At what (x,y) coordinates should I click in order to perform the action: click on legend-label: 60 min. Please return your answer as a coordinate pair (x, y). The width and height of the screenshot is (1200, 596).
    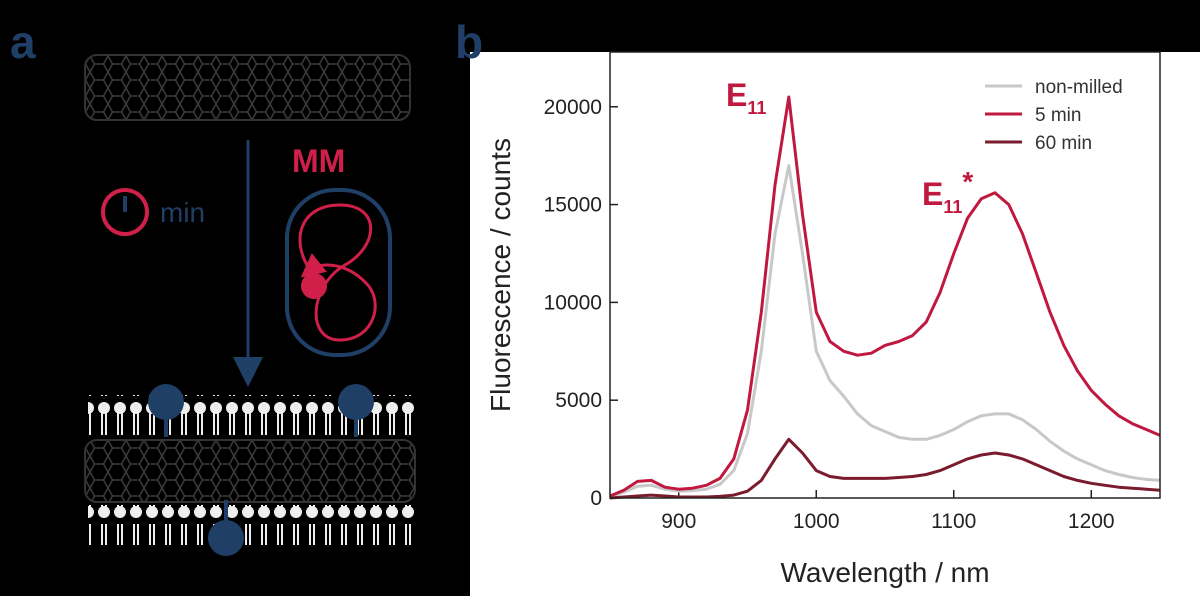
    Looking at the image, I should click on (1063, 143).